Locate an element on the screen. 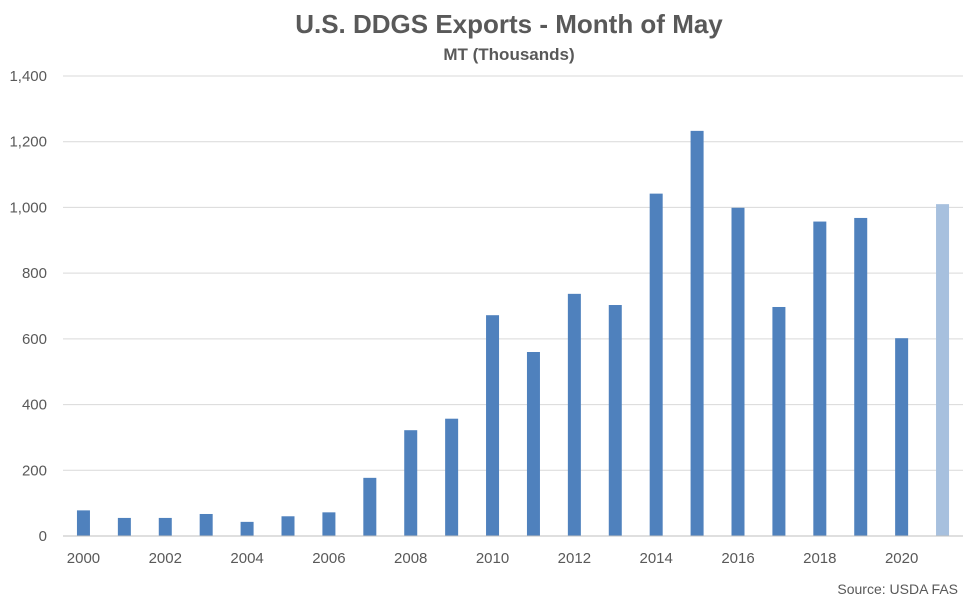  bar-2006 is located at coordinates (329, 524).